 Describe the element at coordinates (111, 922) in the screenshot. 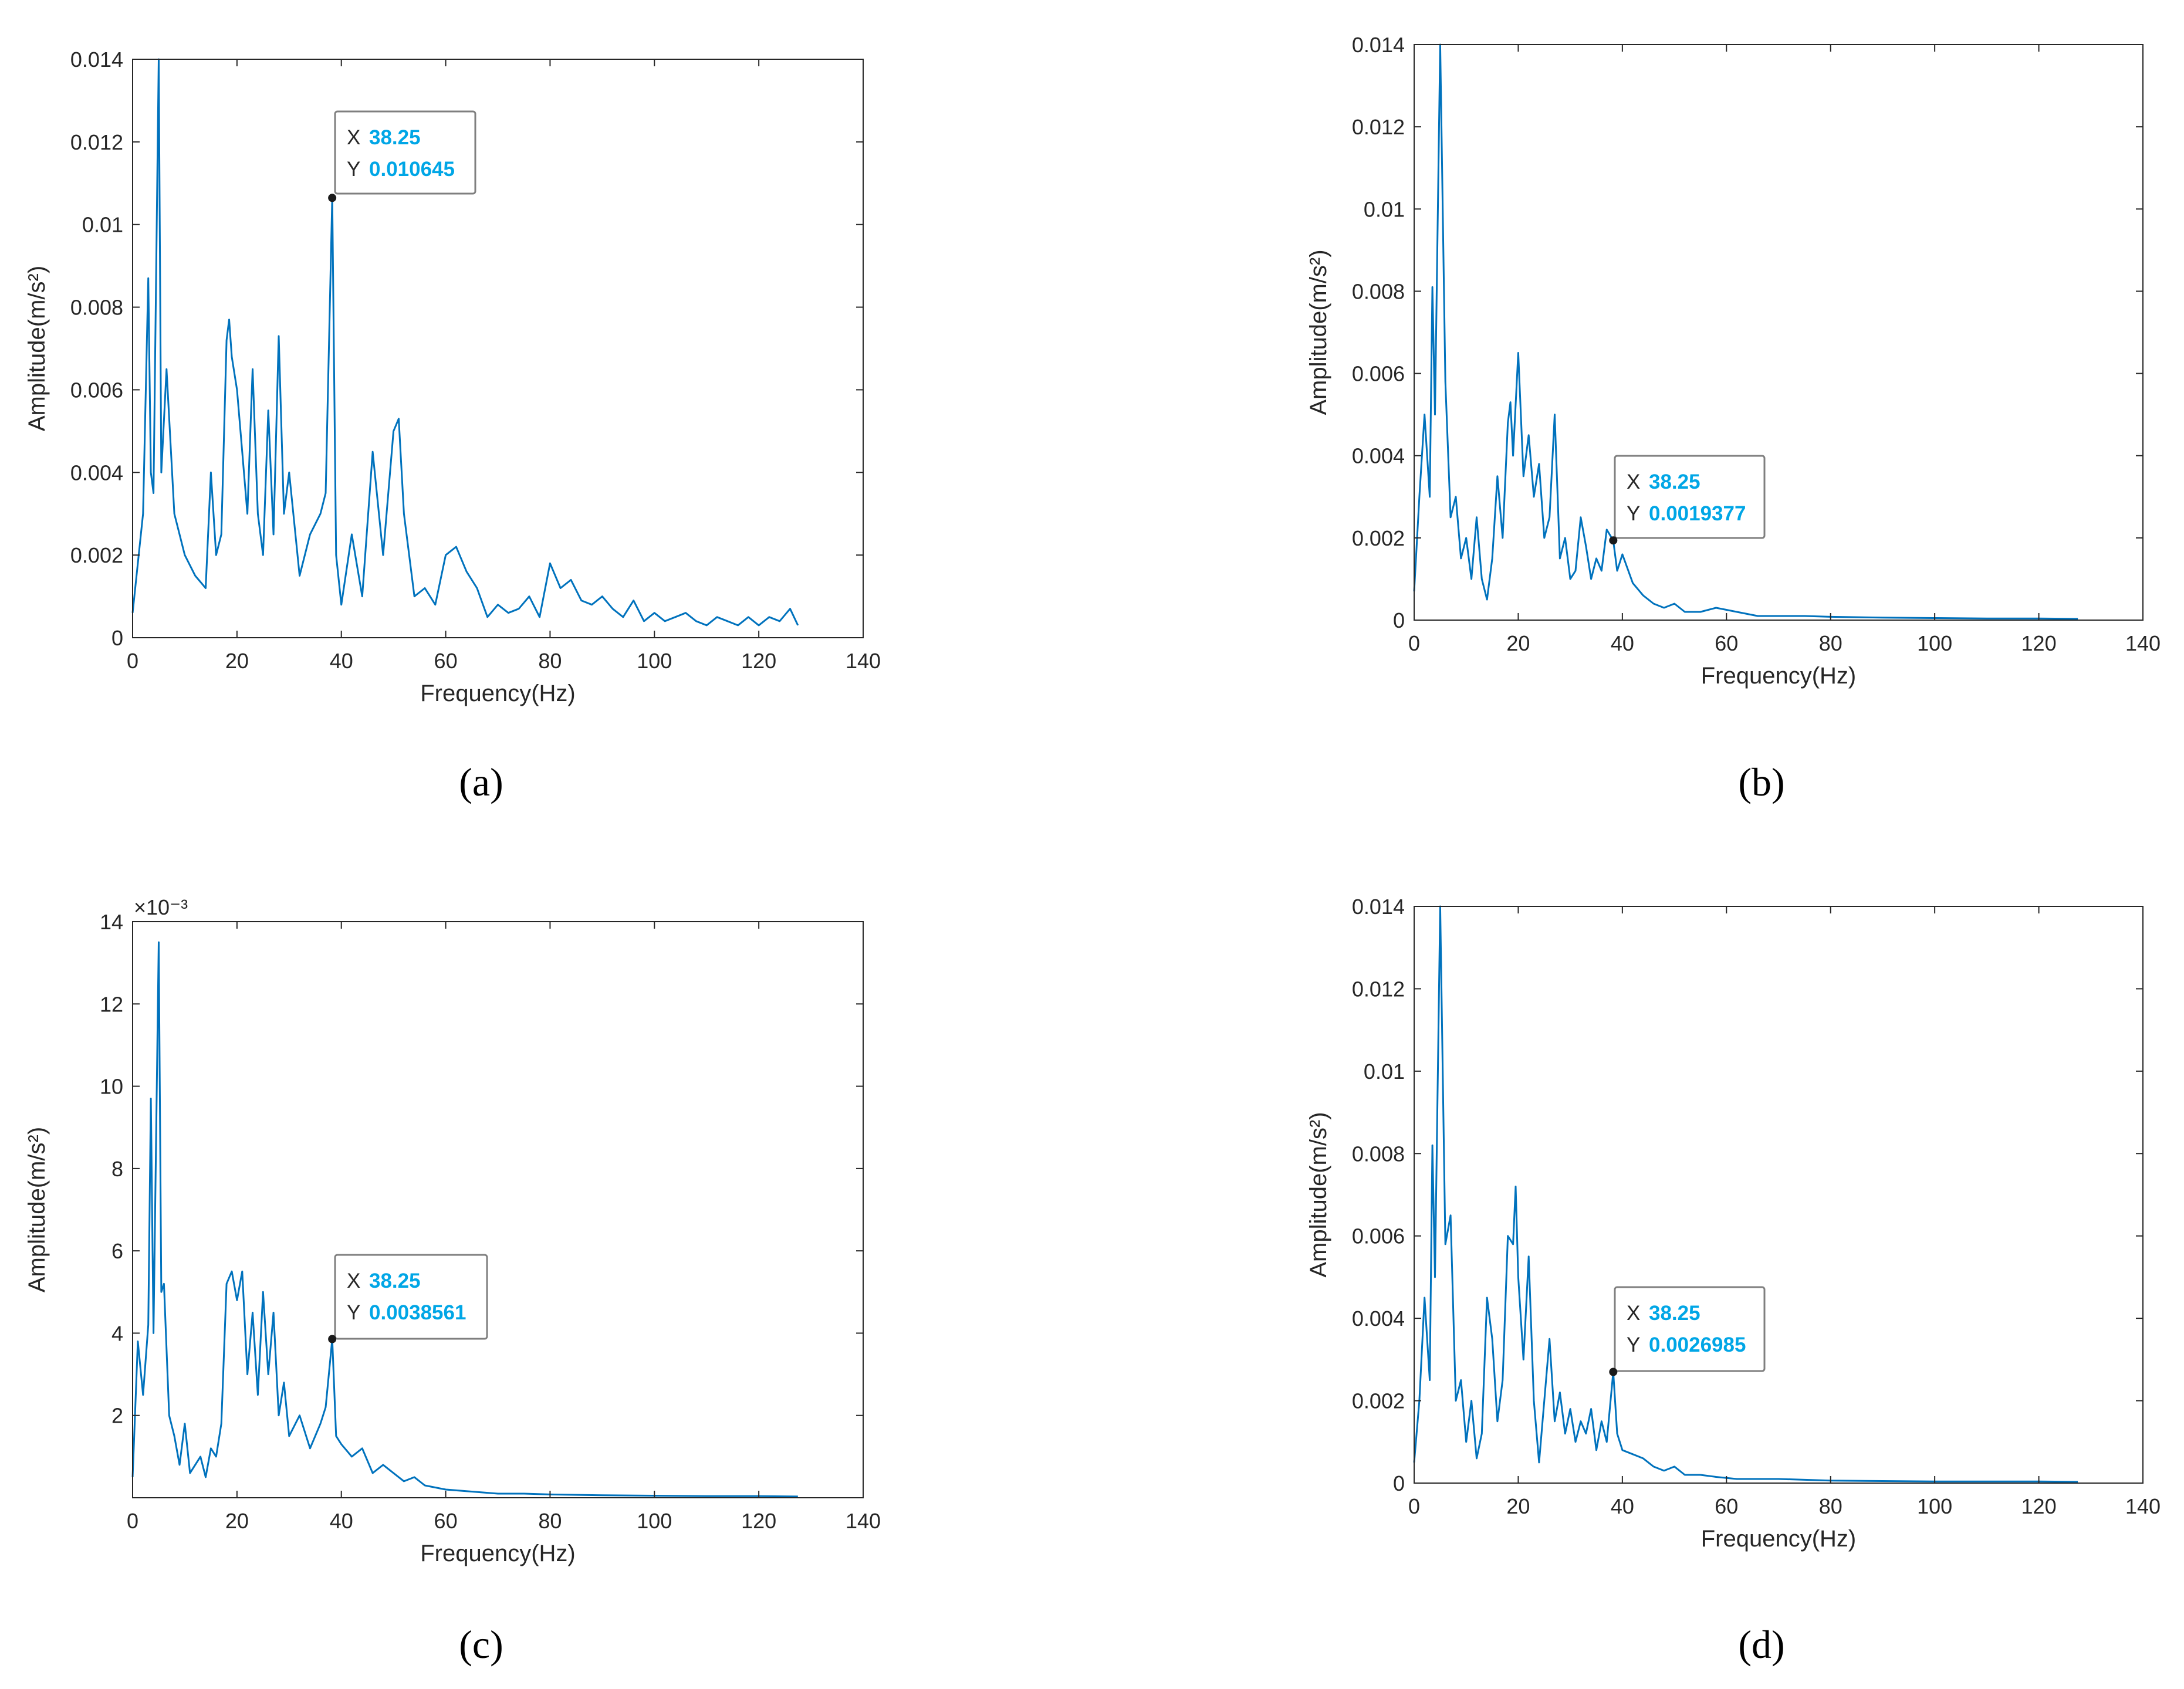

I see `y-tick-label: 14` at that location.